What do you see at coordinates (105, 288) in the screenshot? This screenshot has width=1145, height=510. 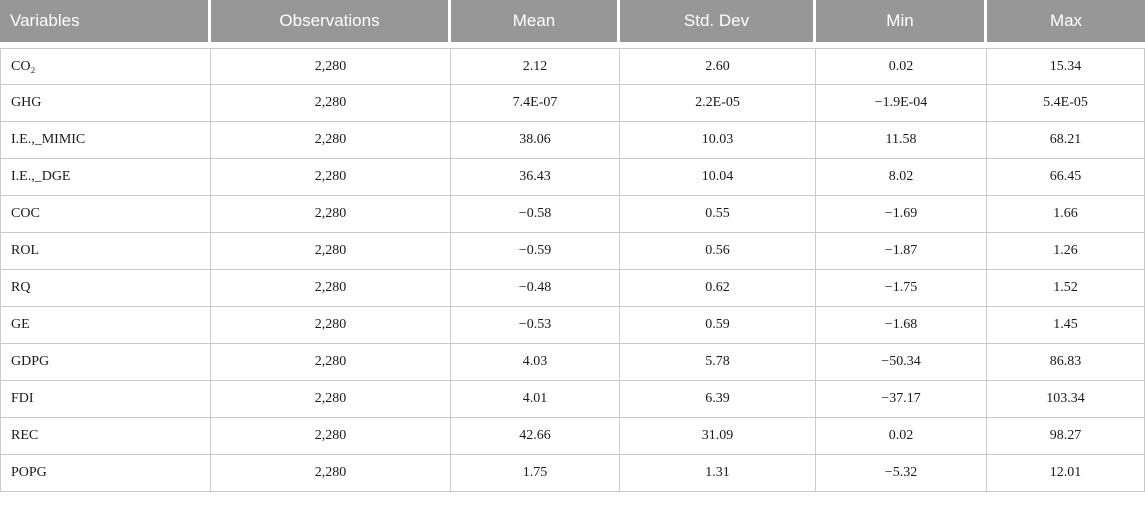 I see `cell-variable: RQ` at bounding box center [105, 288].